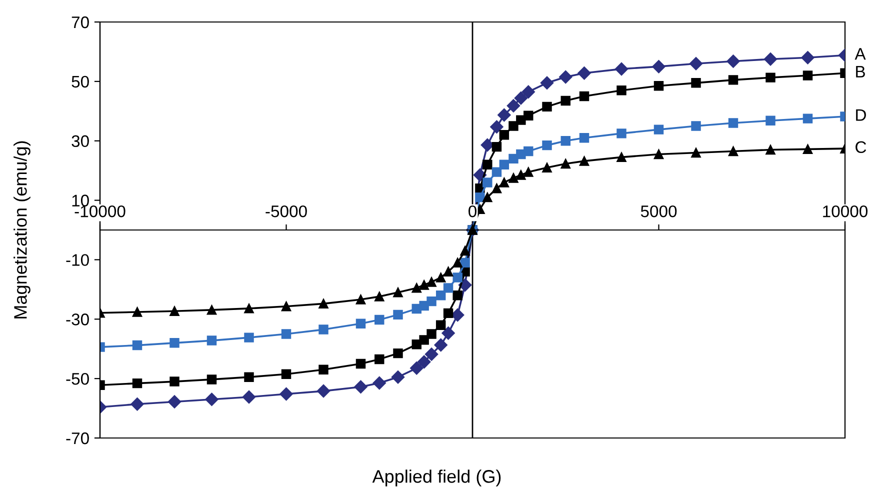 This screenshot has width=874, height=491. Describe the element at coordinates (861, 115) in the screenshot. I see `series-label: D` at that location.